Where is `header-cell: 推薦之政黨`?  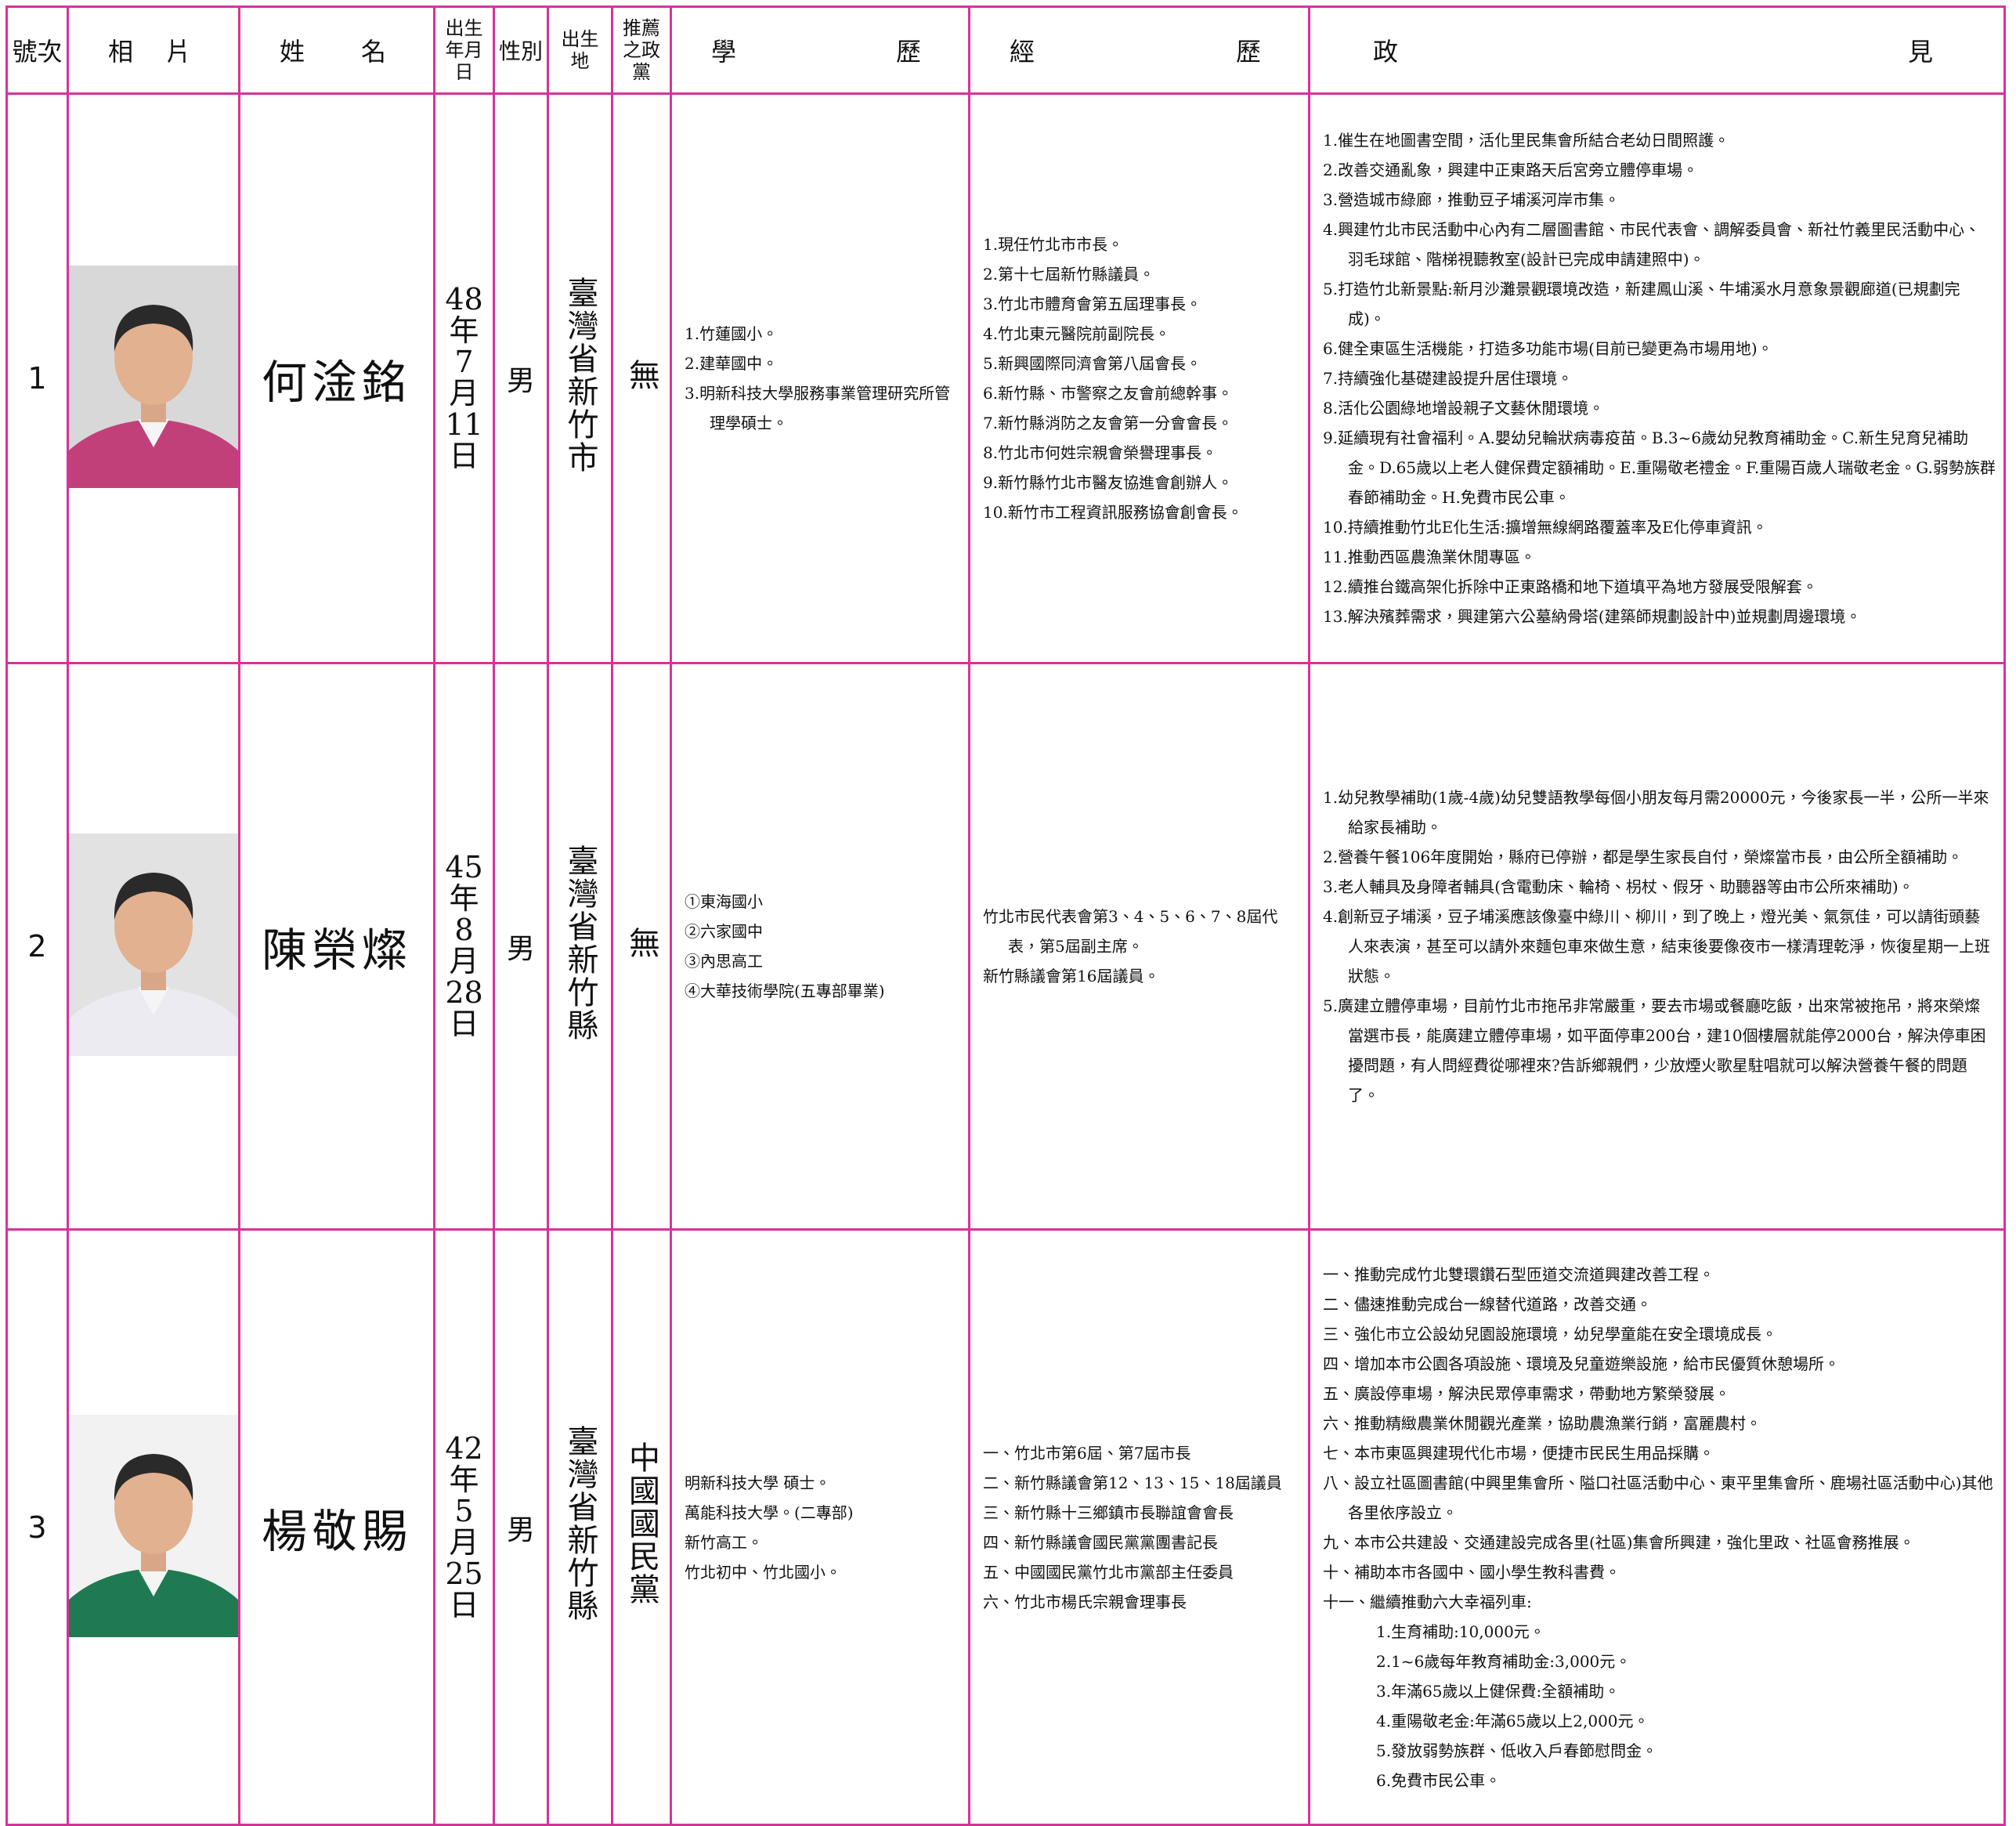
header-cell: 推薦之政黨 is located at coordinates (641, 50).